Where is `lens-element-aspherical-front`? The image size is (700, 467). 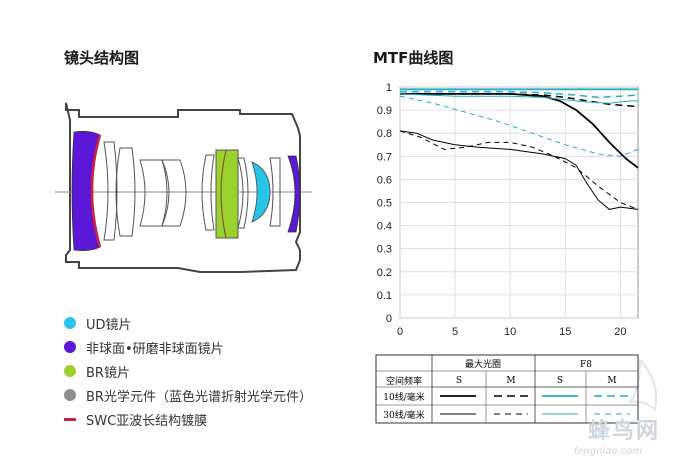
lens-element-aspherical-front is located at coordinates (86, 191).